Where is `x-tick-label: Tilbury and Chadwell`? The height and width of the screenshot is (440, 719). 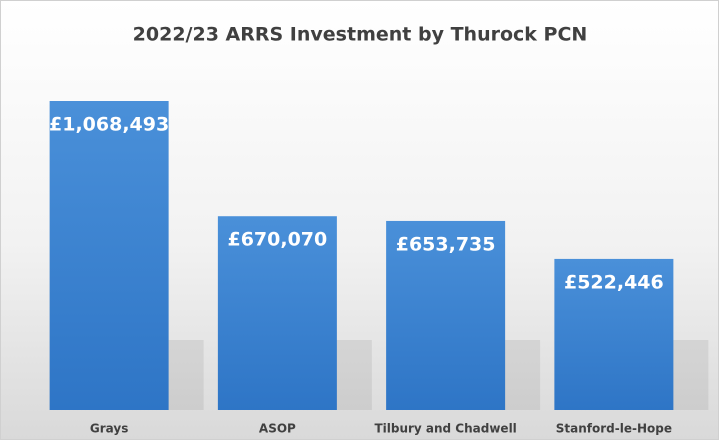
x-tick-label: Tilbury and Chadwell is located at coordinates (445, 429).